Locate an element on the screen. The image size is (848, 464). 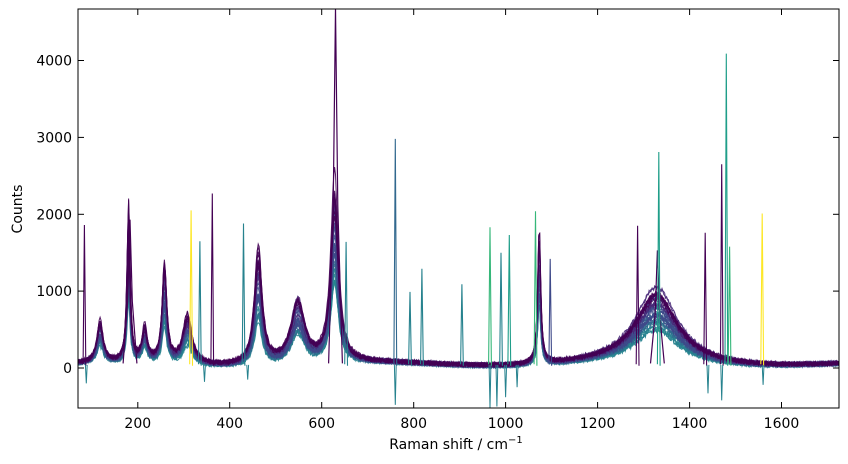
x-tick-label: 1000 is located at coordinates (506, 424).